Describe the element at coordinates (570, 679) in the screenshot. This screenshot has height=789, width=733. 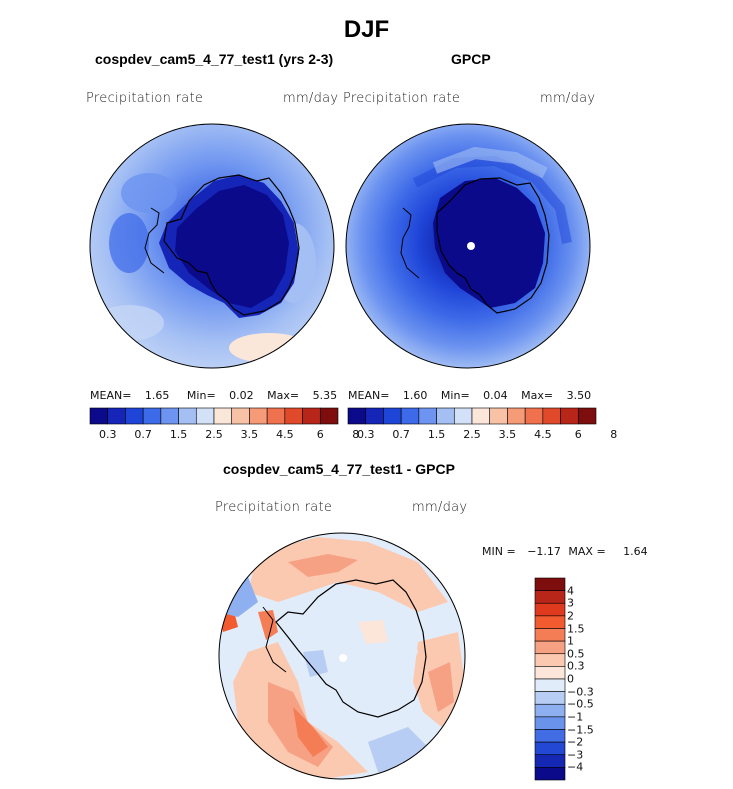
I see `colorbar-tick-label: 0` at that location.